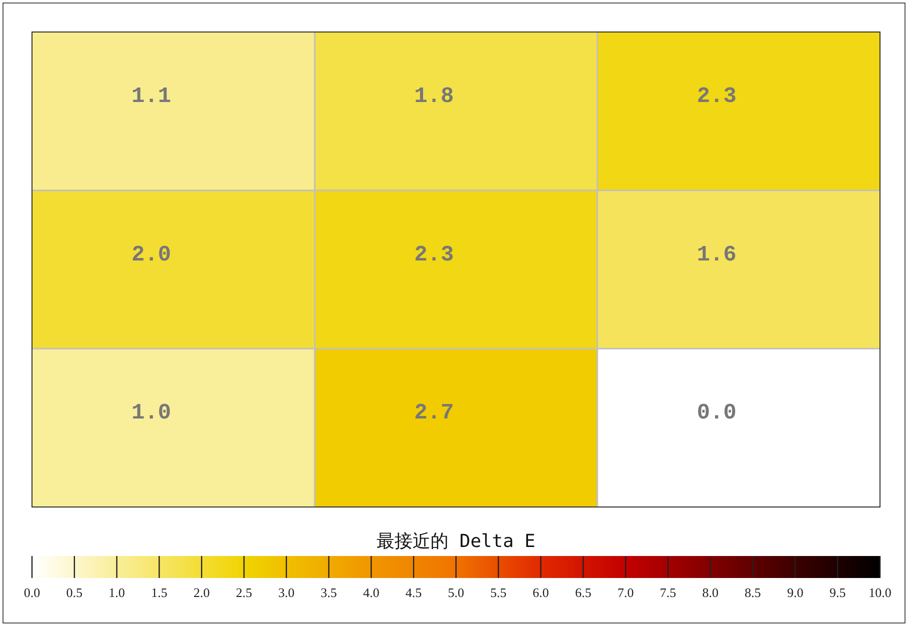 The height and width of the screenshot is (628, 910). Describe the element at coordinates (159, 592) in the screenshot. I see `color-bar-label: 1.5` at that location.